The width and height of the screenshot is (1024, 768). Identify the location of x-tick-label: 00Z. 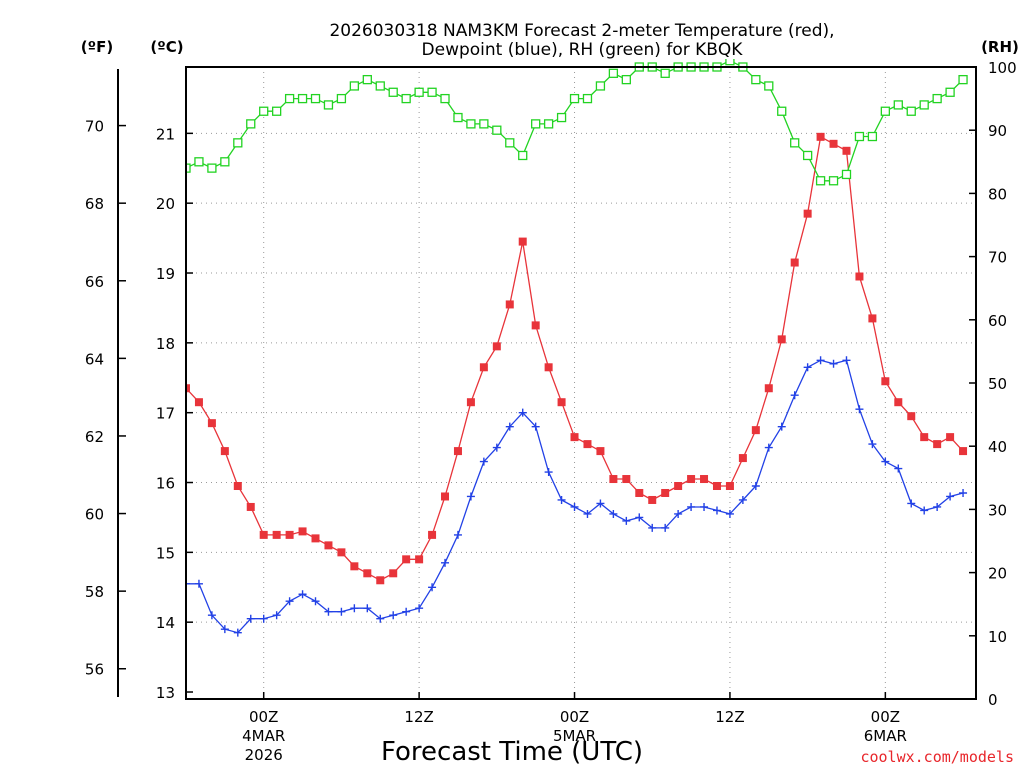
(263, 717).